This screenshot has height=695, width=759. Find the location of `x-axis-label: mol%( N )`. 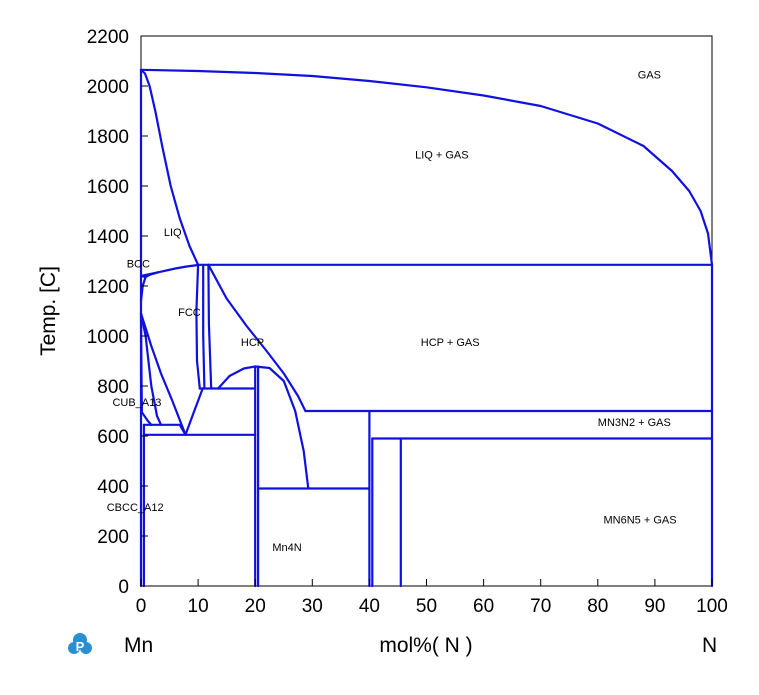

x-axis-label: mol%( N ) is located at coordinates (425, 645).